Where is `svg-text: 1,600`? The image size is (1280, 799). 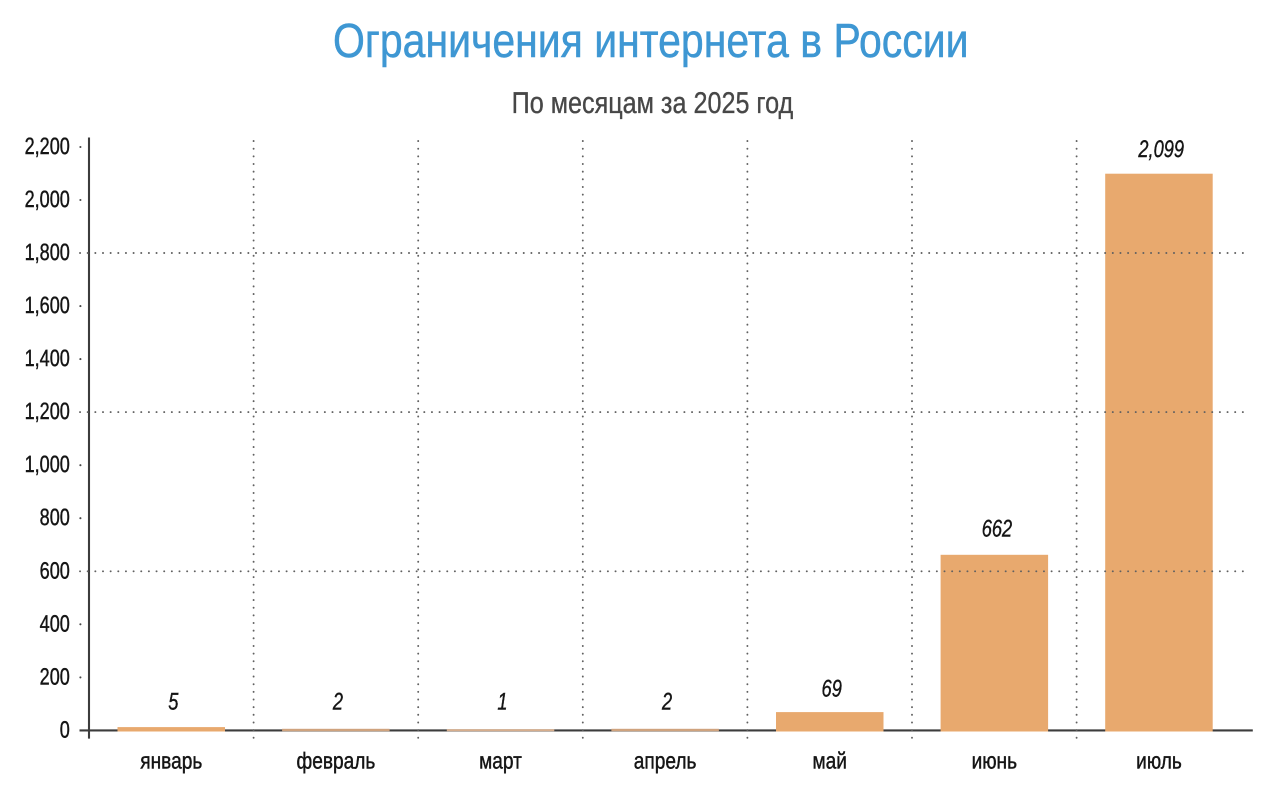
svg-text: 1,600 is located at coordinates (47, 305).